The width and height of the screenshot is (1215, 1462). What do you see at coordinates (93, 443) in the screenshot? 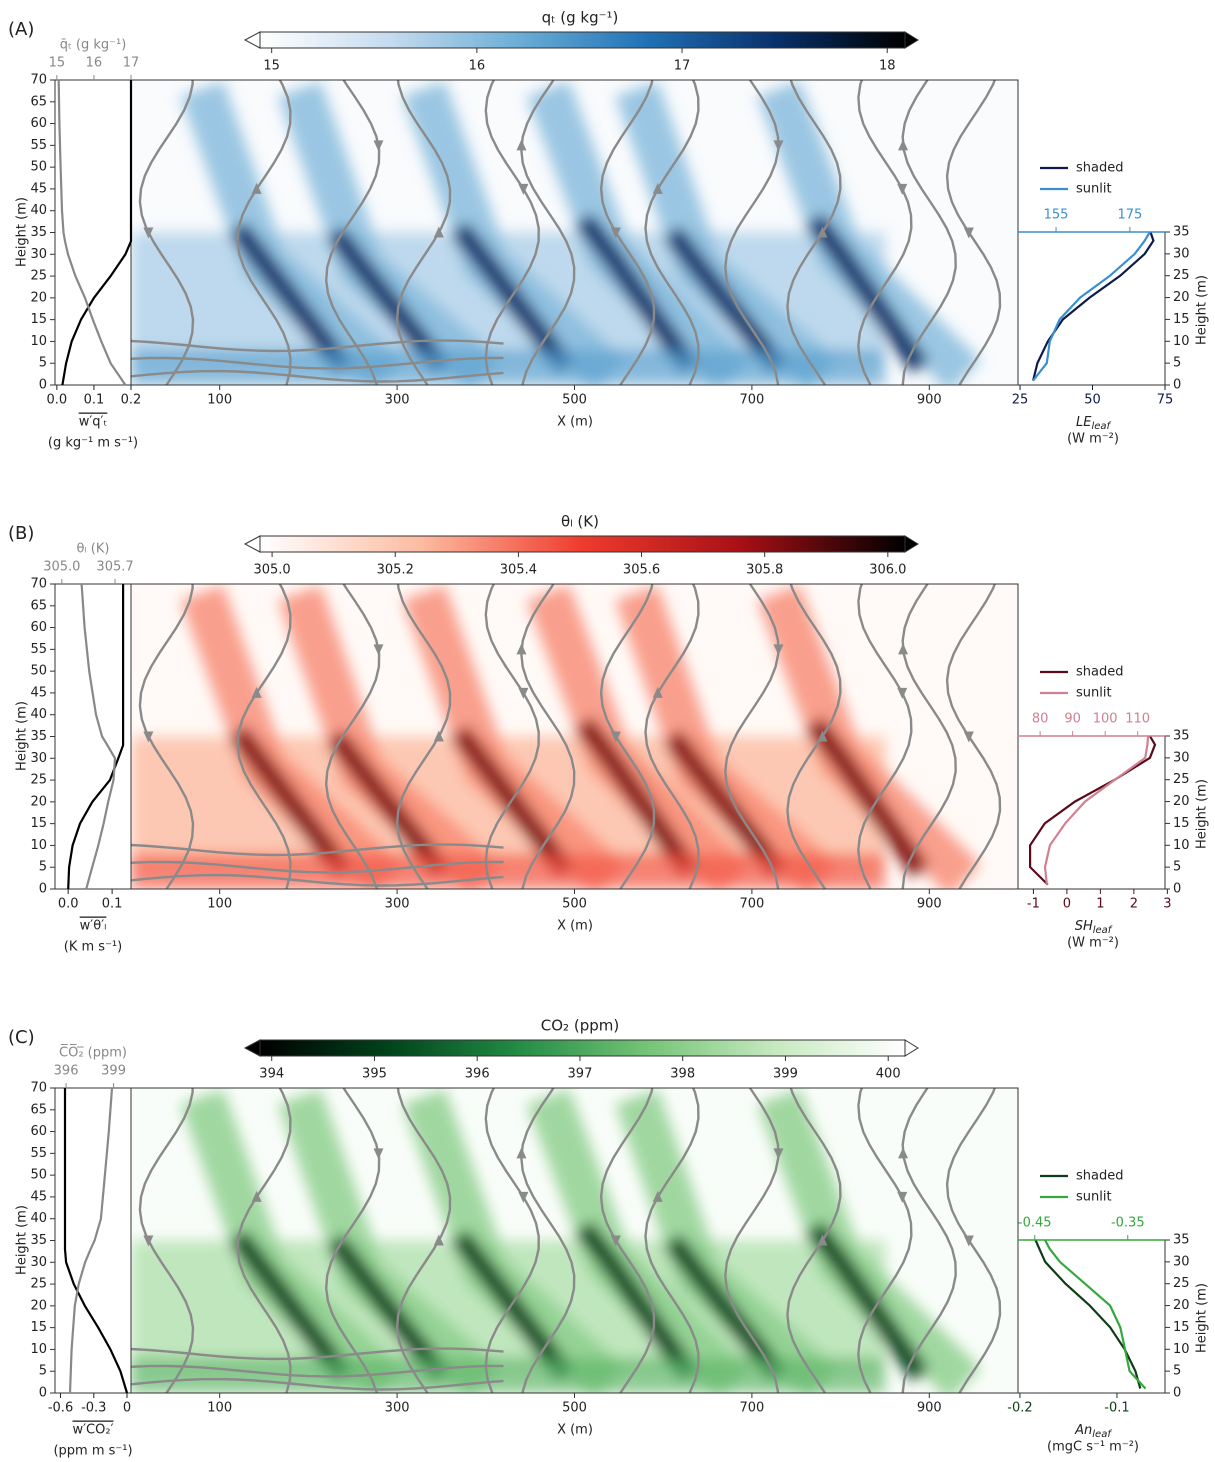
I see `x-axis-units: (g kg⁻¹ m s⁻¹)` at bounding box center [93, 443].